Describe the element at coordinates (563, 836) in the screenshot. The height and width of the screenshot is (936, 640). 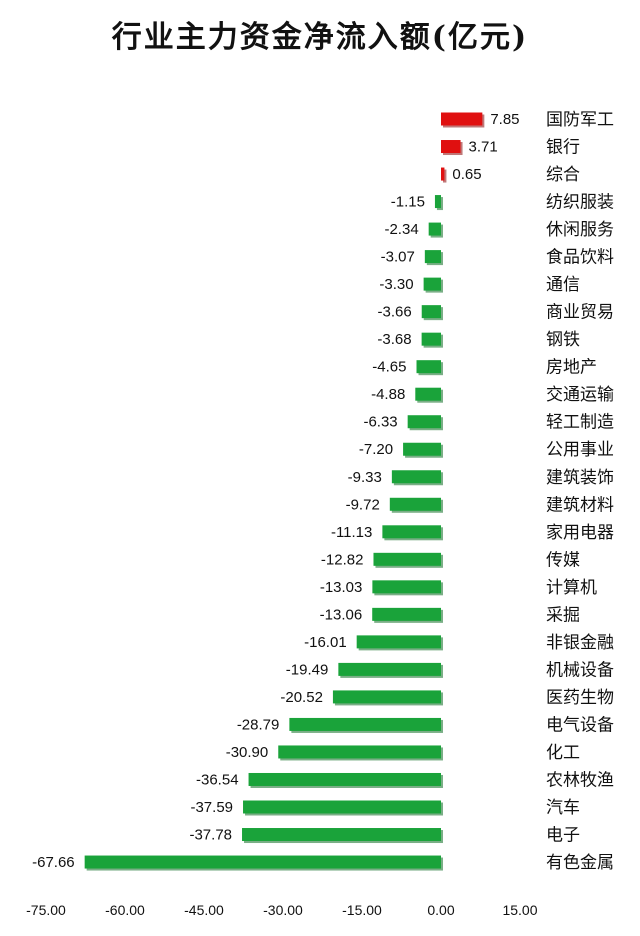
I see `category-label: 电子` at that location.